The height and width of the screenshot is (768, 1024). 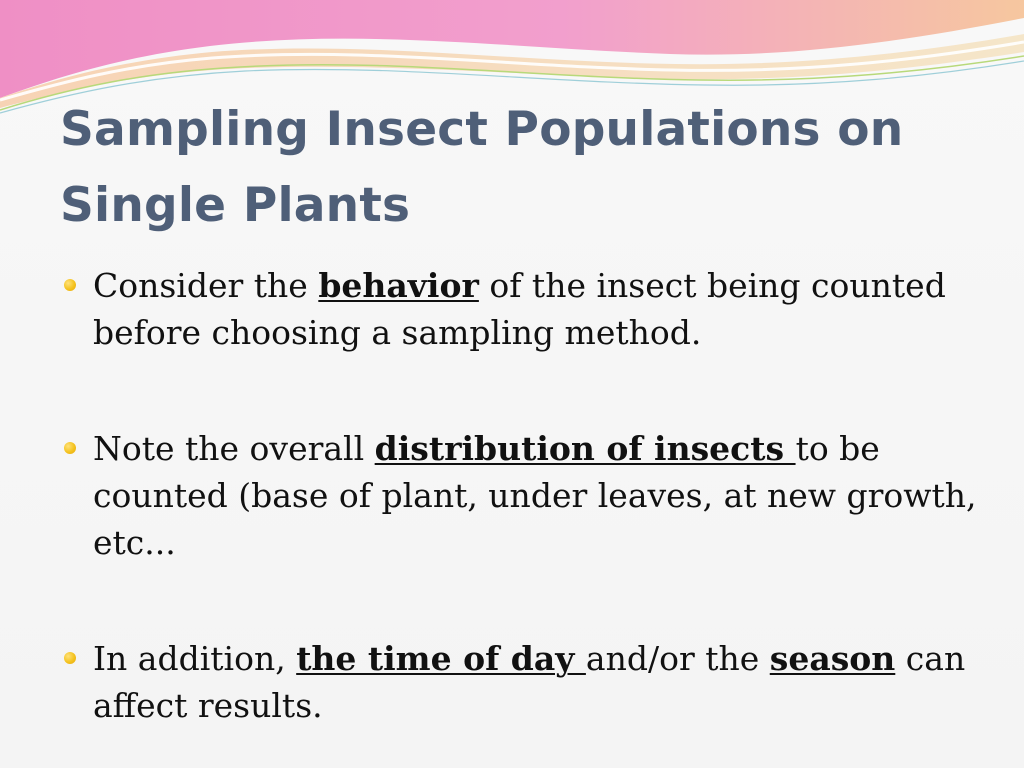 I want to click on bullet-text: and/or the, so click(x=677, y=658).